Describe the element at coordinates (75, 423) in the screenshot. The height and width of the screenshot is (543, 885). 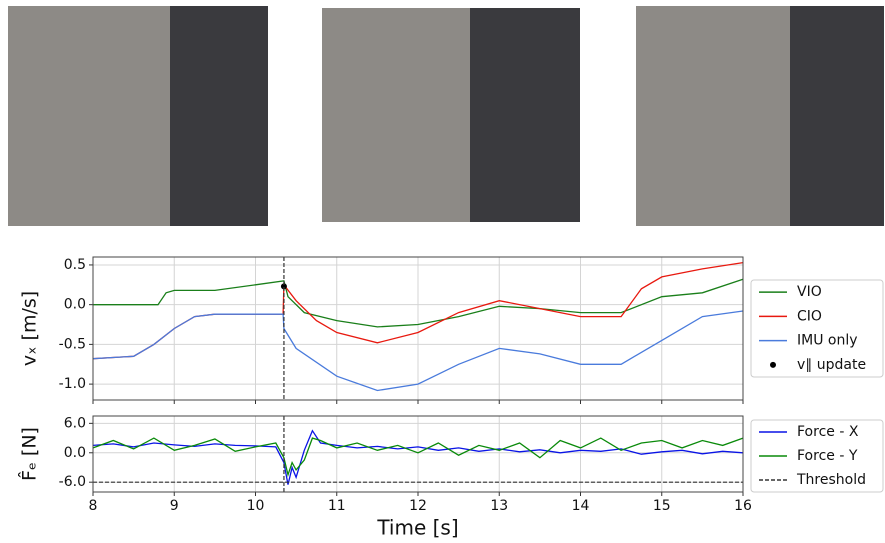
I see `y-tick-label: 6.0` at that location.